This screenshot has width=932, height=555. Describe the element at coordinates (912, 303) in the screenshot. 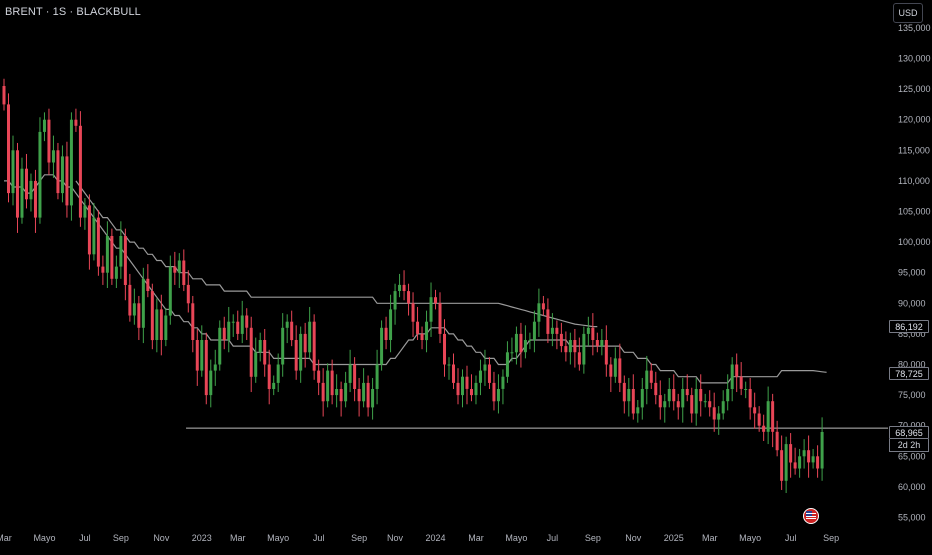

I see `price-axis-label: 90,000` at that location.